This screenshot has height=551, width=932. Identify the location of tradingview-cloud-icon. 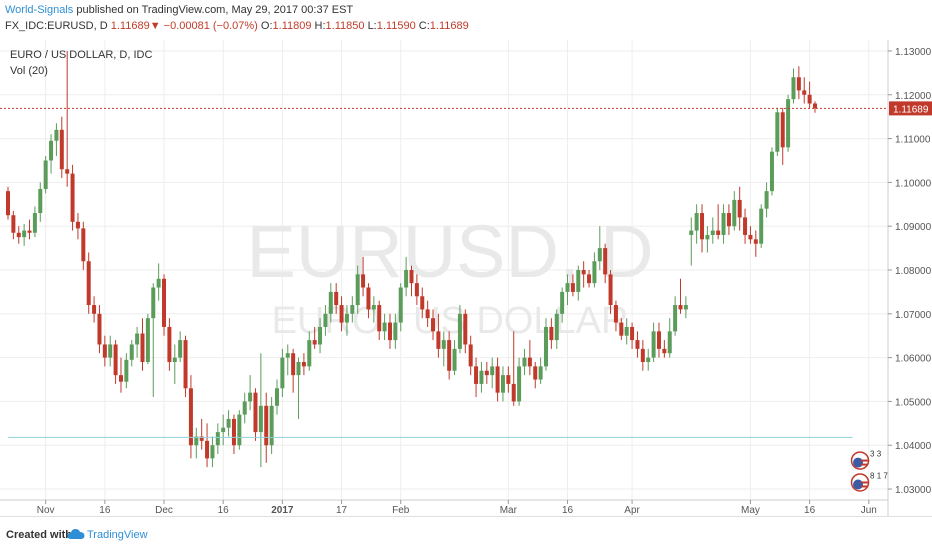
(76, 534).